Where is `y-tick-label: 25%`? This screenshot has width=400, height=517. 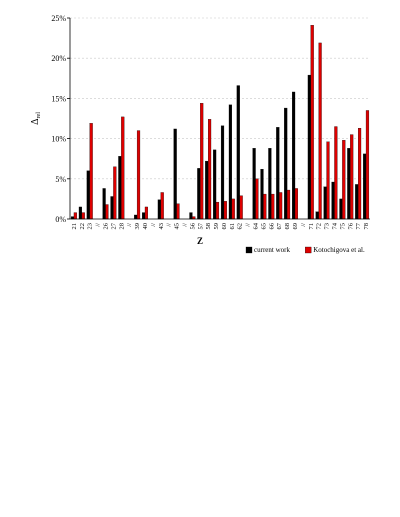 y-tick-label: 25% is located at coordinates (58, 18).